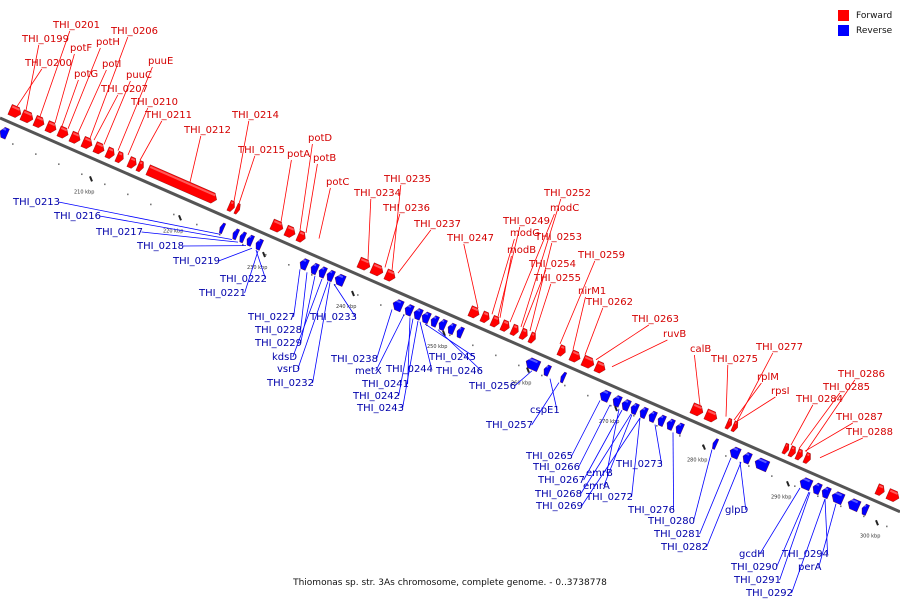 The image size is (900, 600). What do you see at coordinates (368, 371) in the screenshot?
I see `reverse-gene-label: metX` at bounding box center [368, 371].